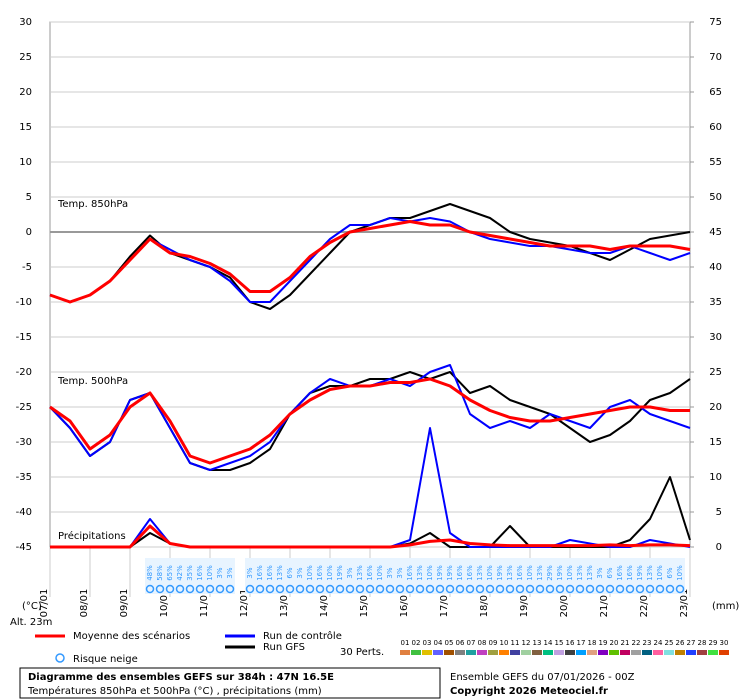  Describe the element at coordinates (724, 643) in the screenshot. I see `perturbation-label: 30` at that location.